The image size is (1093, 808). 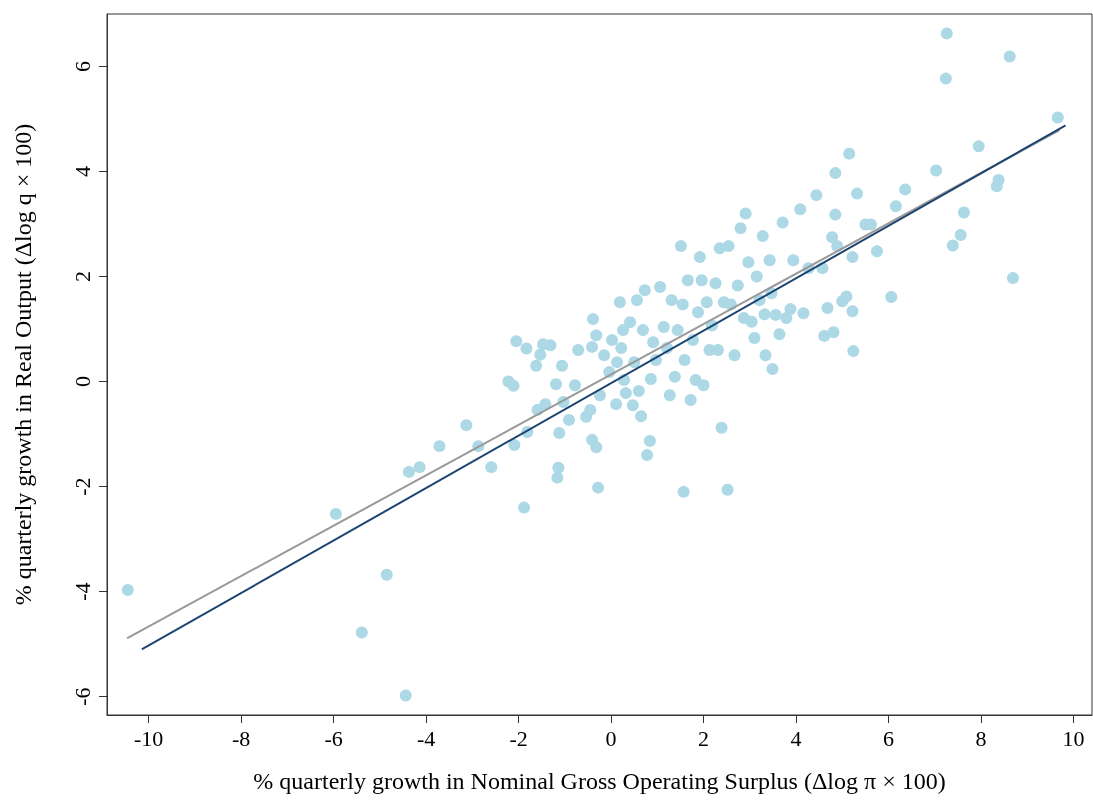 What do you see at coordinates (82, 486) in the screenshot?
I see `y-tick-label: -2` at bounding box center [82, 486].